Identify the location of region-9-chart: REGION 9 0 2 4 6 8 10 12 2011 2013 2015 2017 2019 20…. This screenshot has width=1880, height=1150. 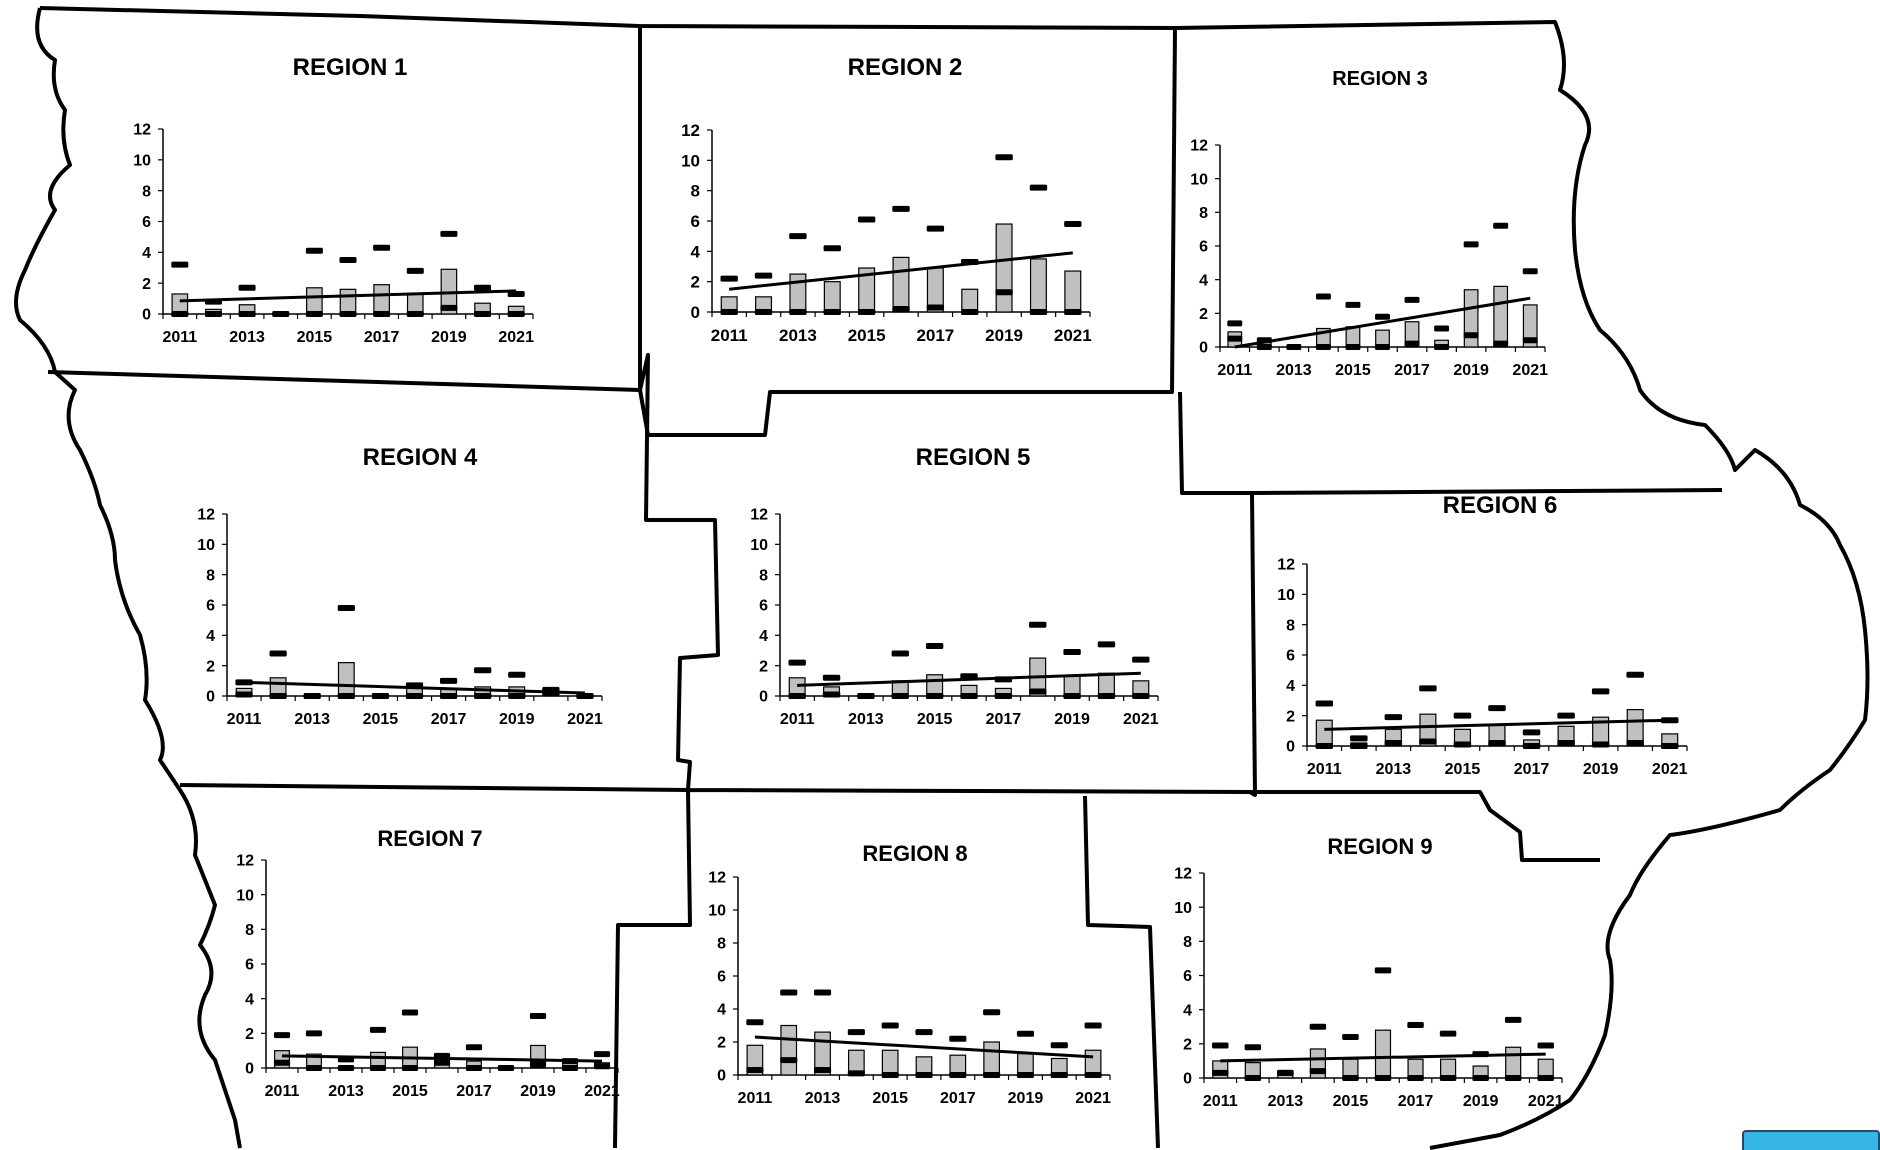
(1380, 978).